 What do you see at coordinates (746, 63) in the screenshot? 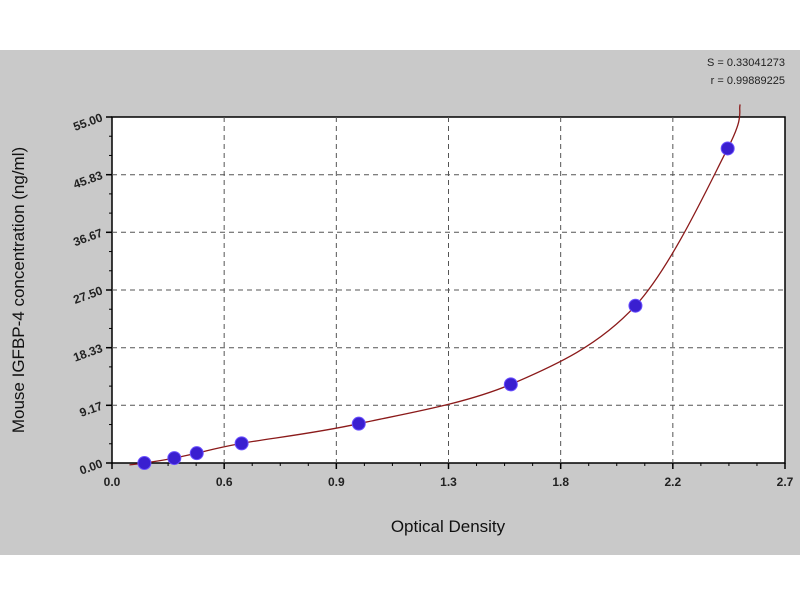
I see `stat-s: S = 0.33041273` at bounding box center [746, 63].